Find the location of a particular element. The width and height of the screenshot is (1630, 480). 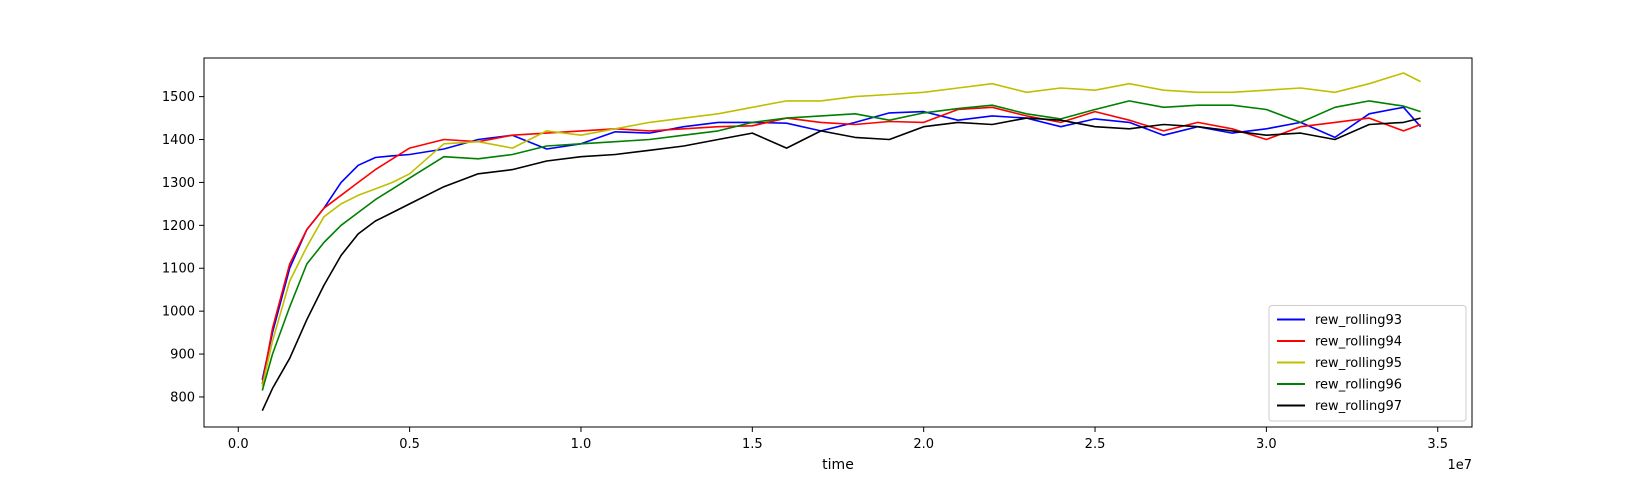

x-axis-ticks: 0.0 0.5 1.0 1.5 2.0 2.5 3.0 3.5 is located at coordinates (838, 439).